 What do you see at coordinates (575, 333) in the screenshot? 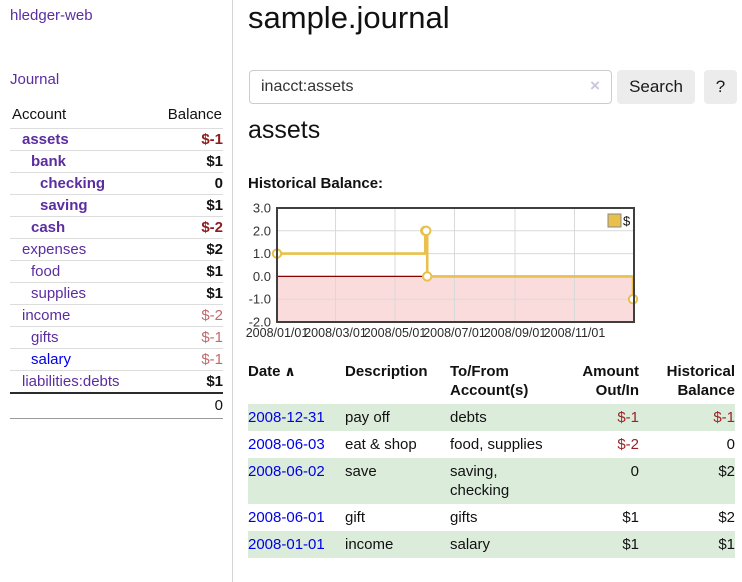
I see `x-tick-label: 2008/11/01` at bounding box center [575, 333].